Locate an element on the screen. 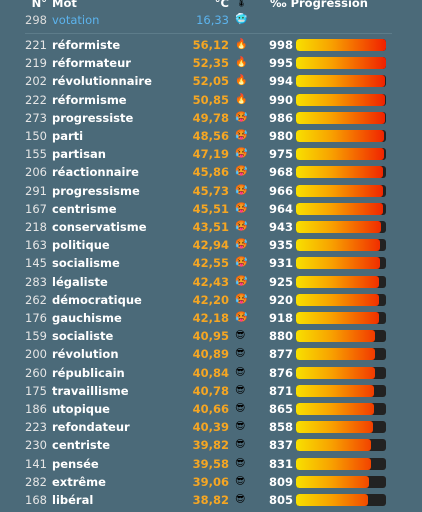 This screenshot has height=512, width=422. row-num: 282 is located at coordinates (36, 481).